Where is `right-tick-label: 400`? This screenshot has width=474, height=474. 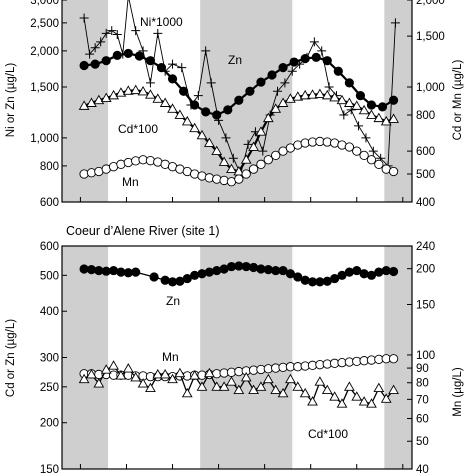 right-tick-label: 400 is located at coordinates (425, 203).